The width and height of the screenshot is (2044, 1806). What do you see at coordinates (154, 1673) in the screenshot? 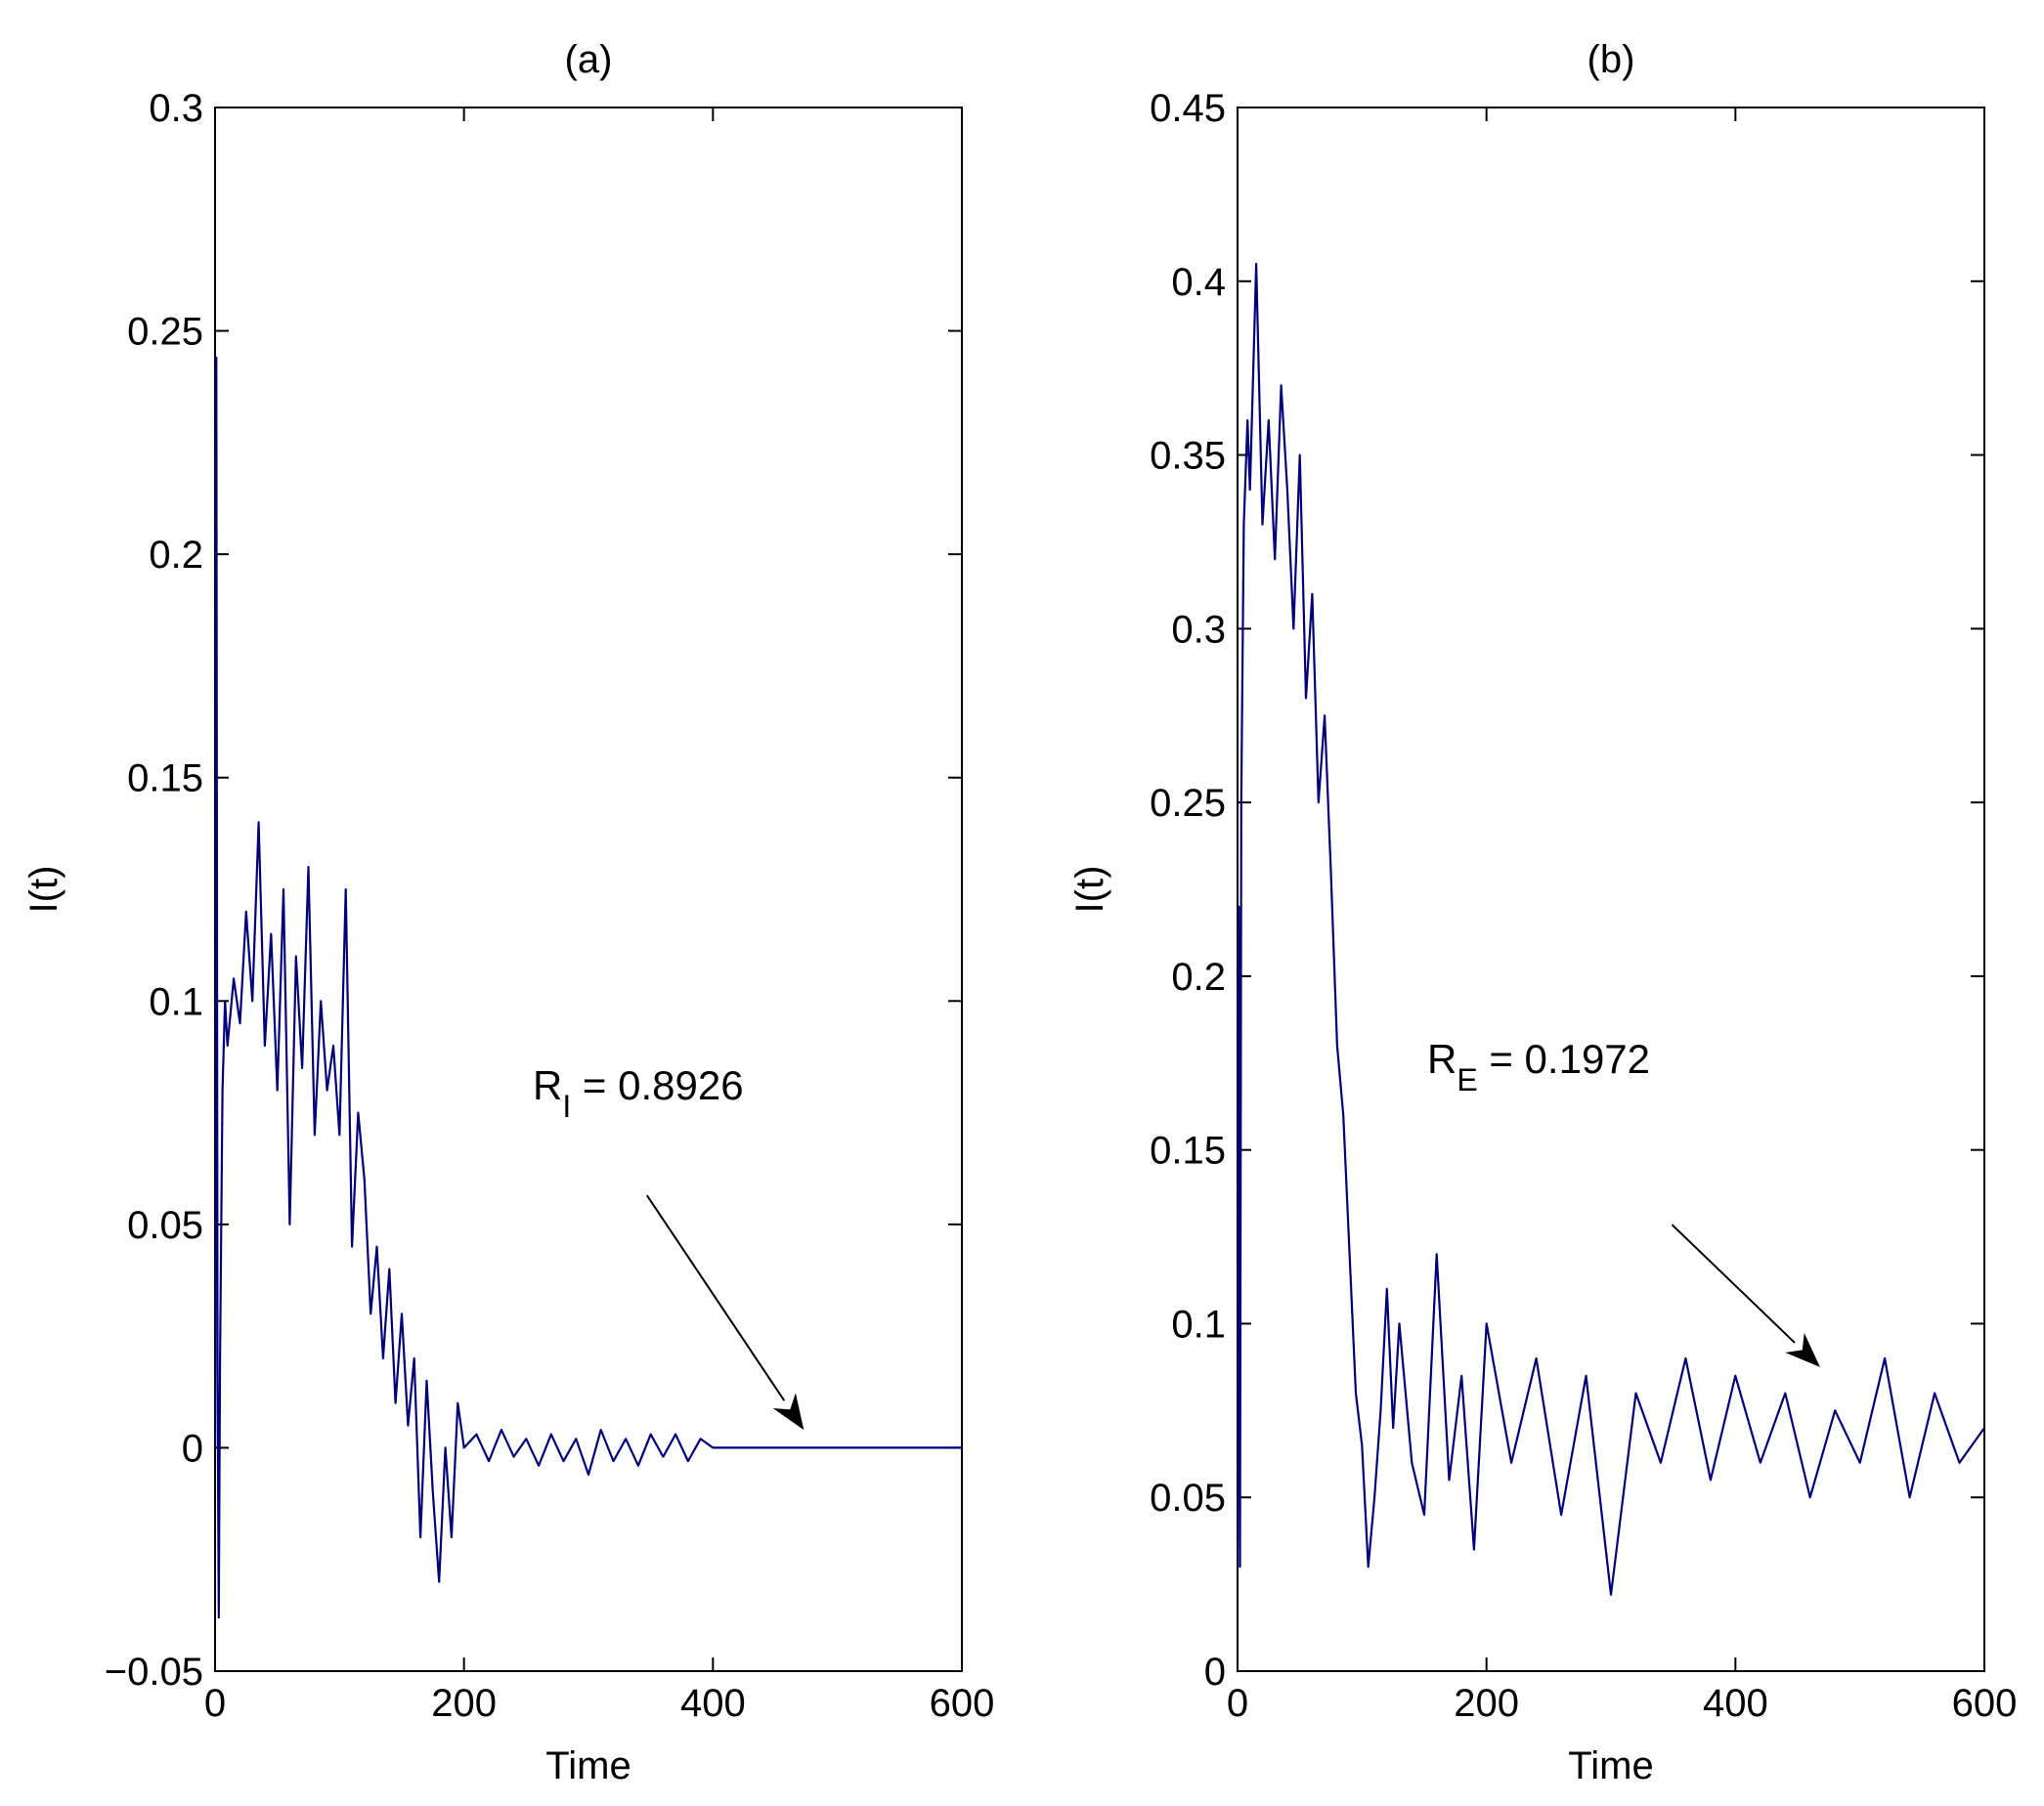
I see `panel-a-ytick-label: −0.05` at bounding box center [154, 1673].